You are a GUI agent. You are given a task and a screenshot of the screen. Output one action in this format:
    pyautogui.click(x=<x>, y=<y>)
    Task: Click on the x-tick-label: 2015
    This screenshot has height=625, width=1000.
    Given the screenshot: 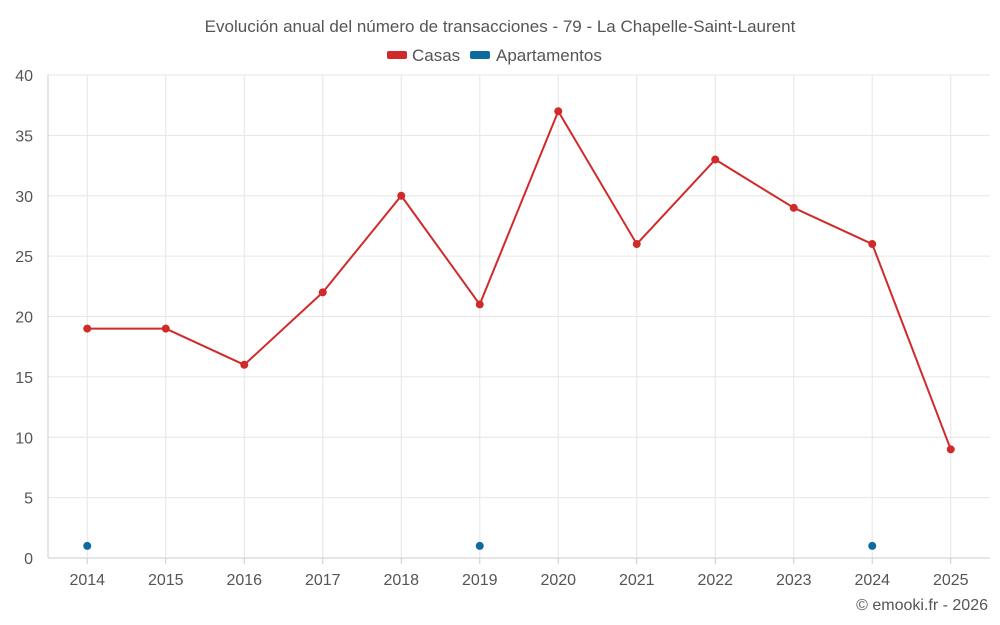 What is the action you would take?
    pyautogui.click(x=166, y=580)
    